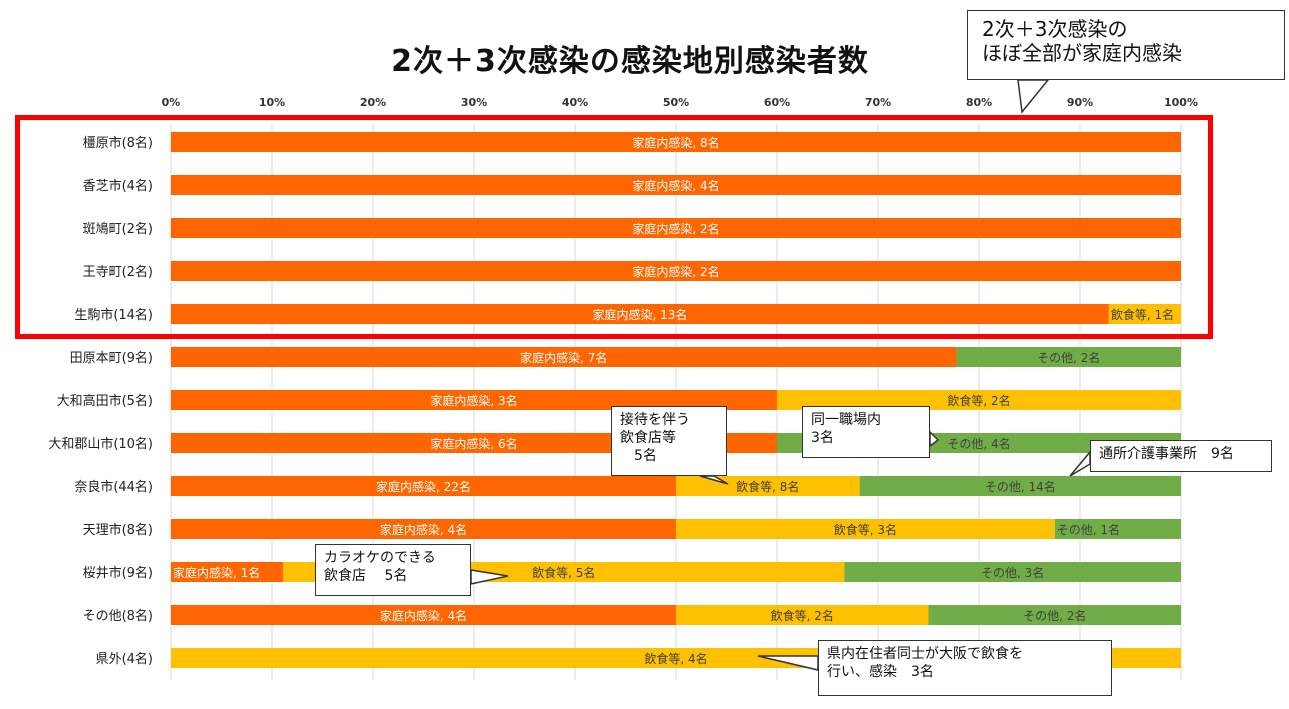  Describe the element at coordinates (978, 443) in the screenshot. I see `data-label: その他, 4名` at that location.